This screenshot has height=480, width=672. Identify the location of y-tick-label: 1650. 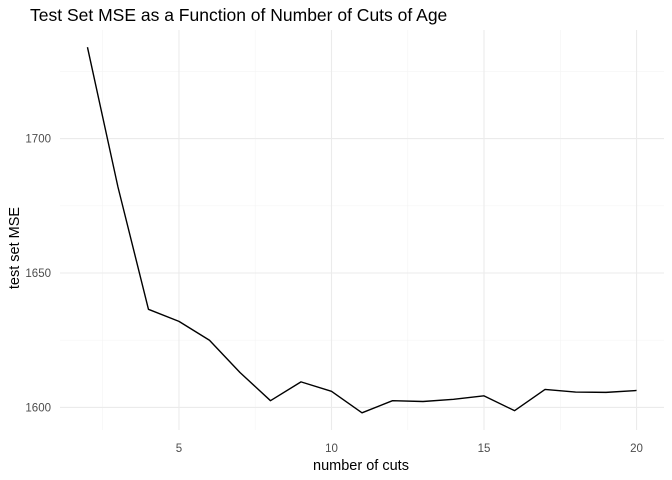
(38, 274).